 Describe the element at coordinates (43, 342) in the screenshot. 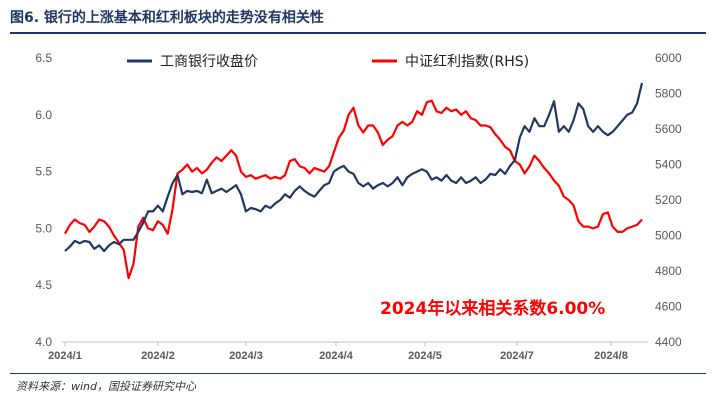

I see `y-left-tick-label: 4.0` at that location.